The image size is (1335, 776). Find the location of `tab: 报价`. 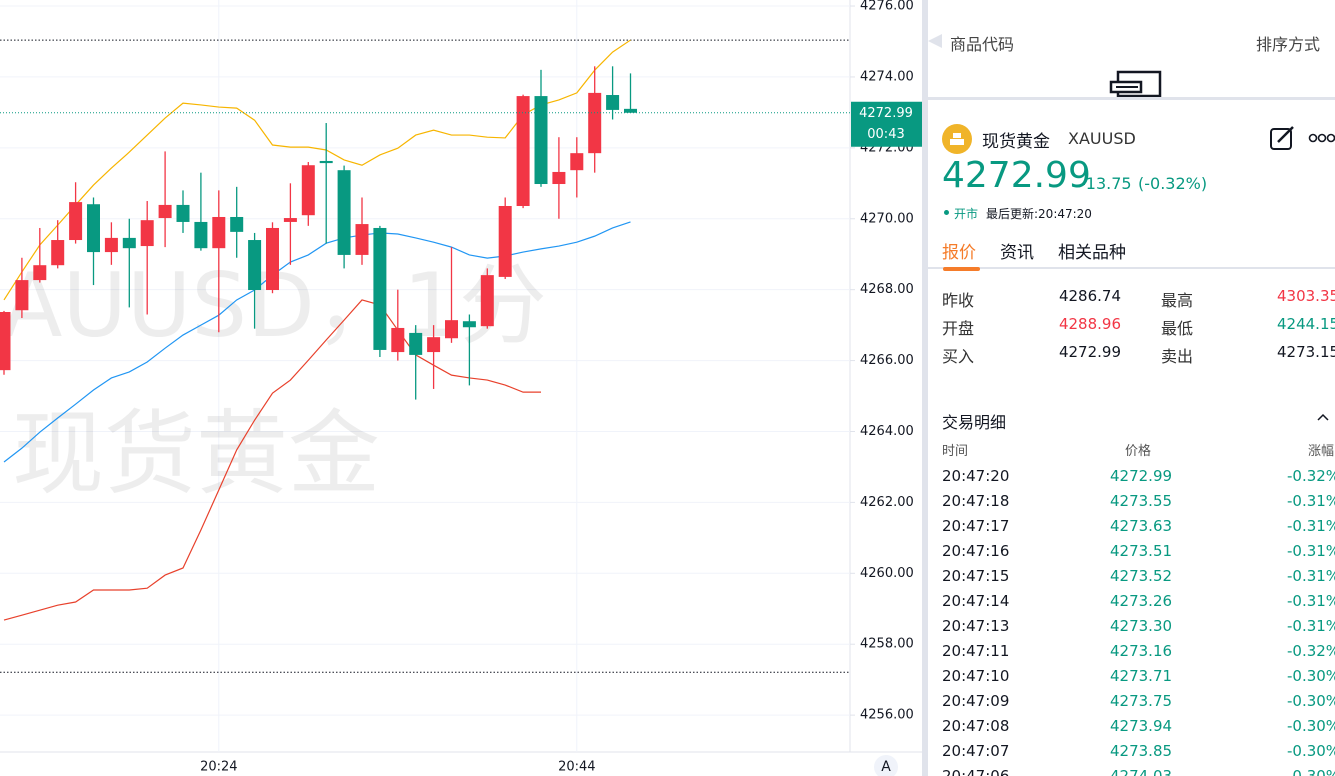

tab: 报价 is located at coordinates (959, 253).